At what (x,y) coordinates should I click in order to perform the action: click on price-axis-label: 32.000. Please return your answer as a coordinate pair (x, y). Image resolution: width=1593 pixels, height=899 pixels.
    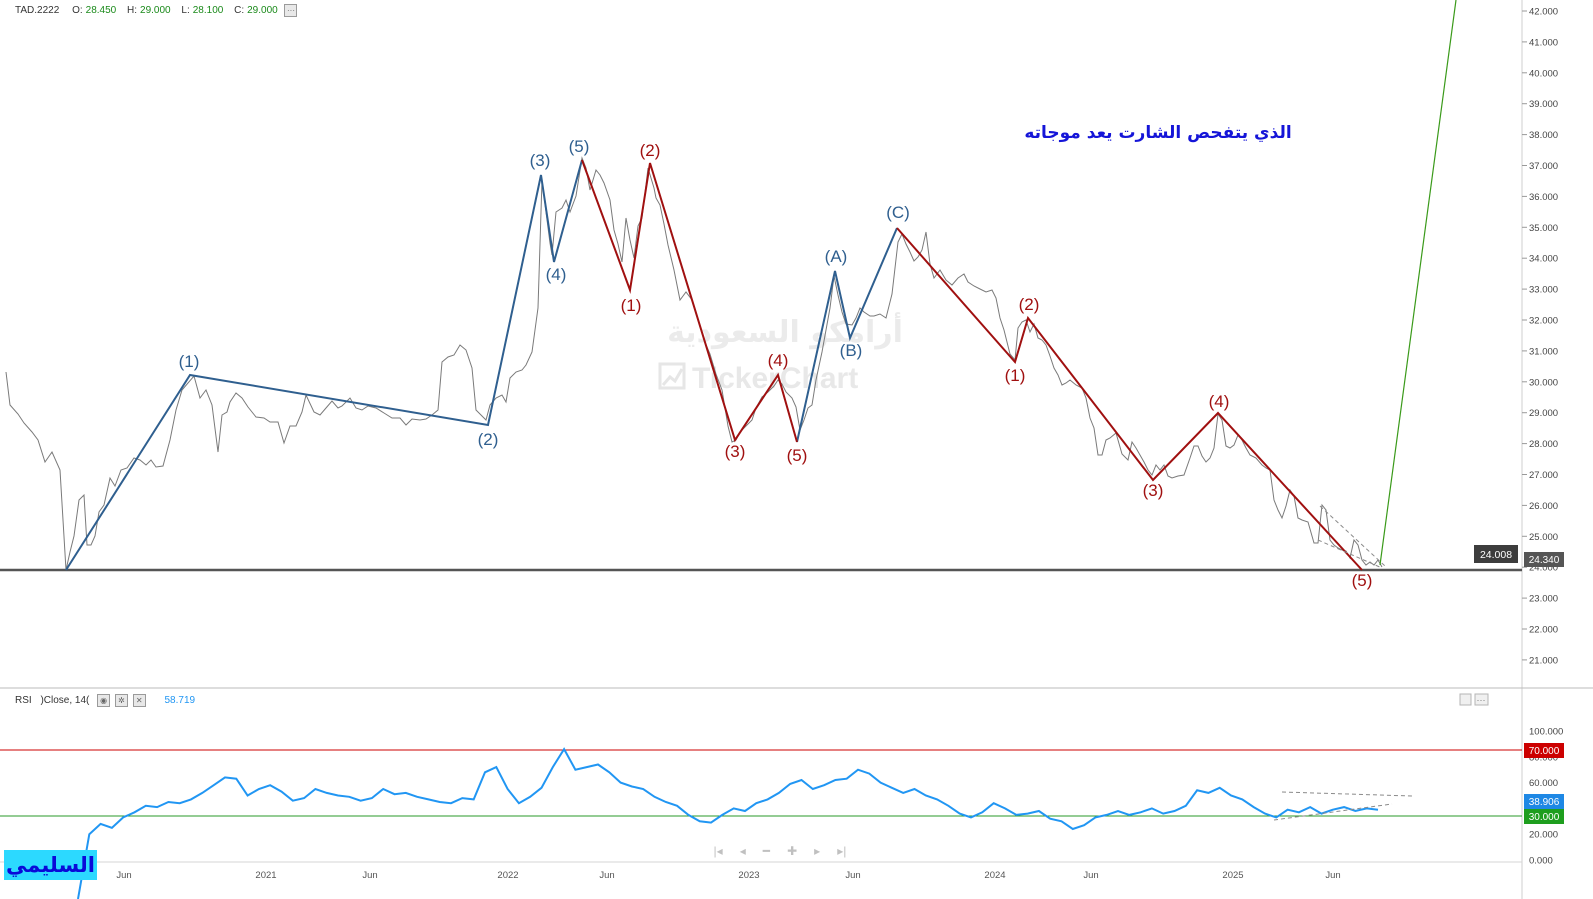
    Looking at the image, I should click on (1543, 321).